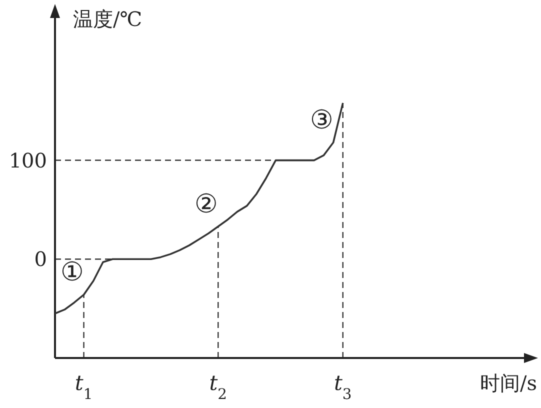 This screenshot has width=541, height=408. What do you see at coordinates (321, 120) in the screenshot?
I see `annotation: ③` at bounding box center [321, 120].